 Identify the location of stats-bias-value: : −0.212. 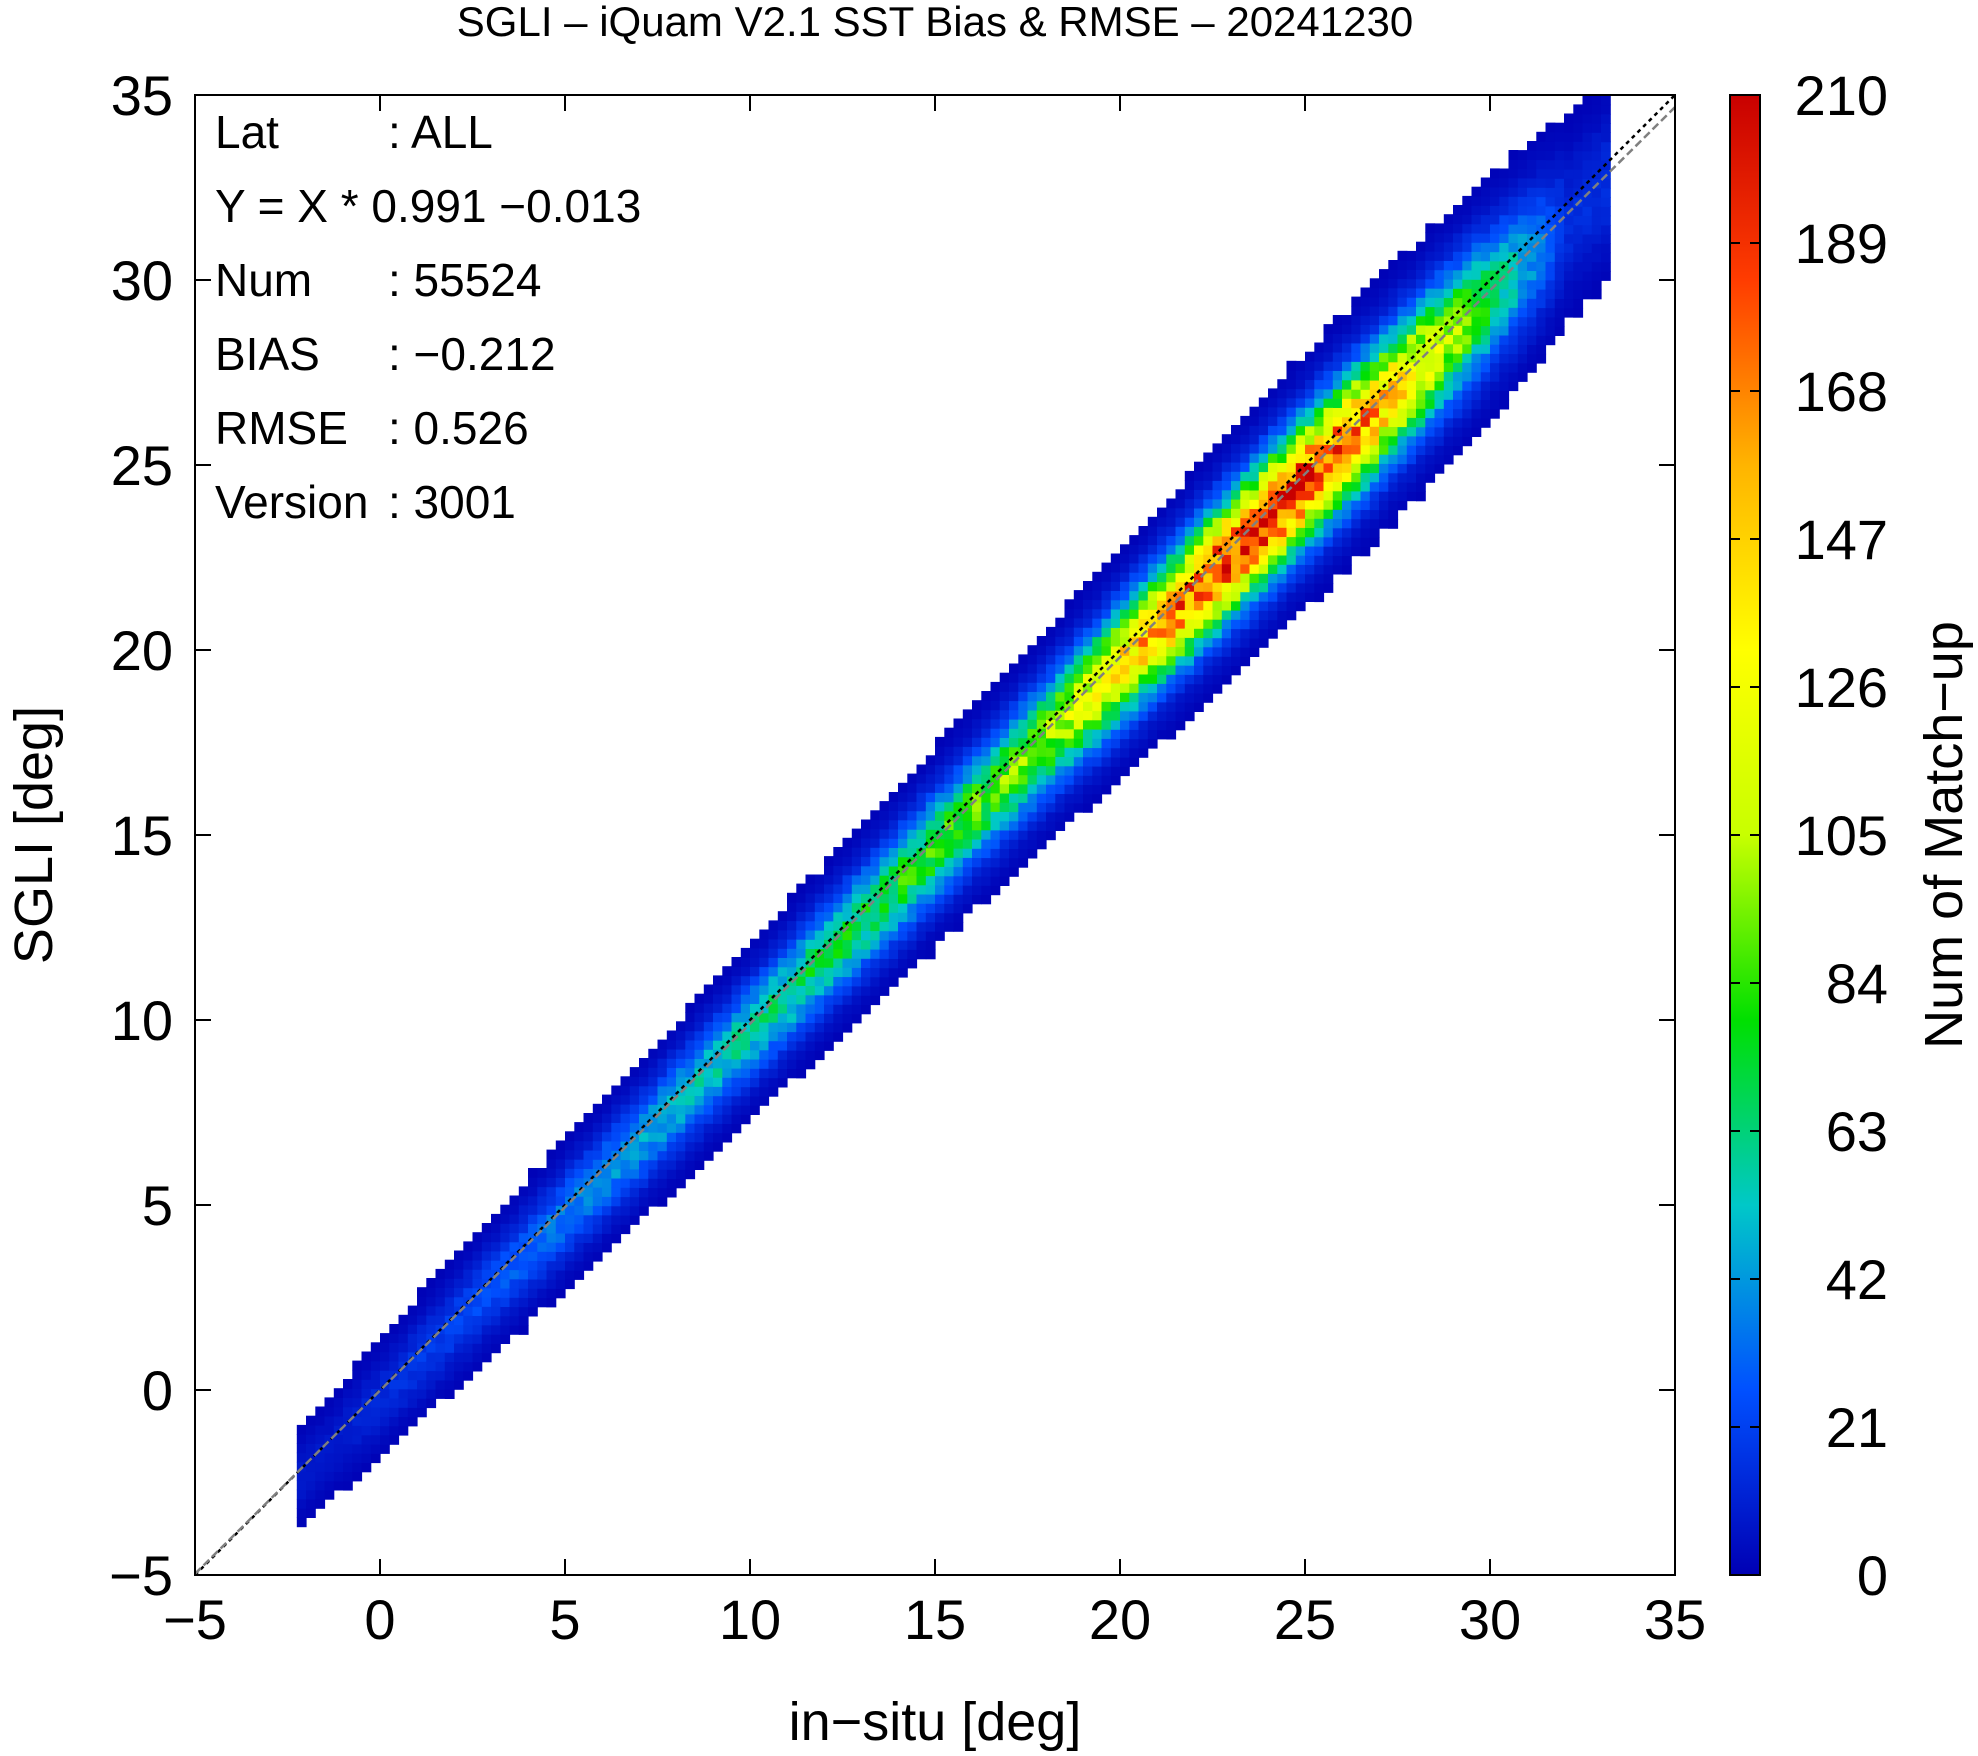
(472, 354).